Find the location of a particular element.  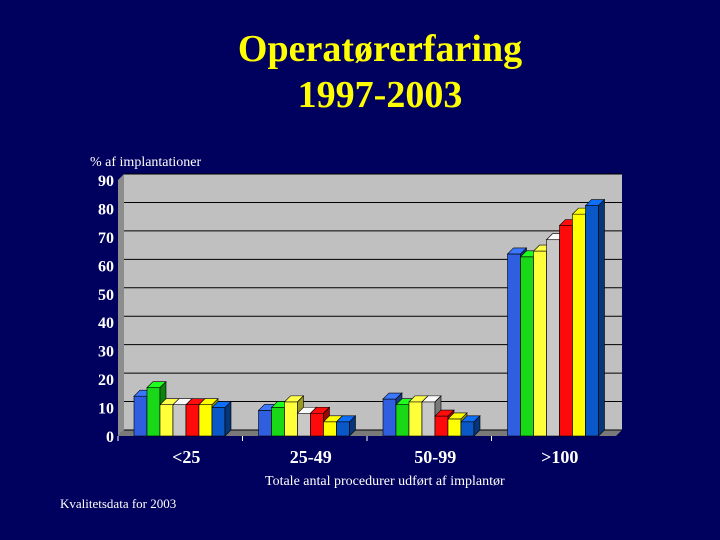

x-tick-label: >100 is located at coordinates (559, 457).